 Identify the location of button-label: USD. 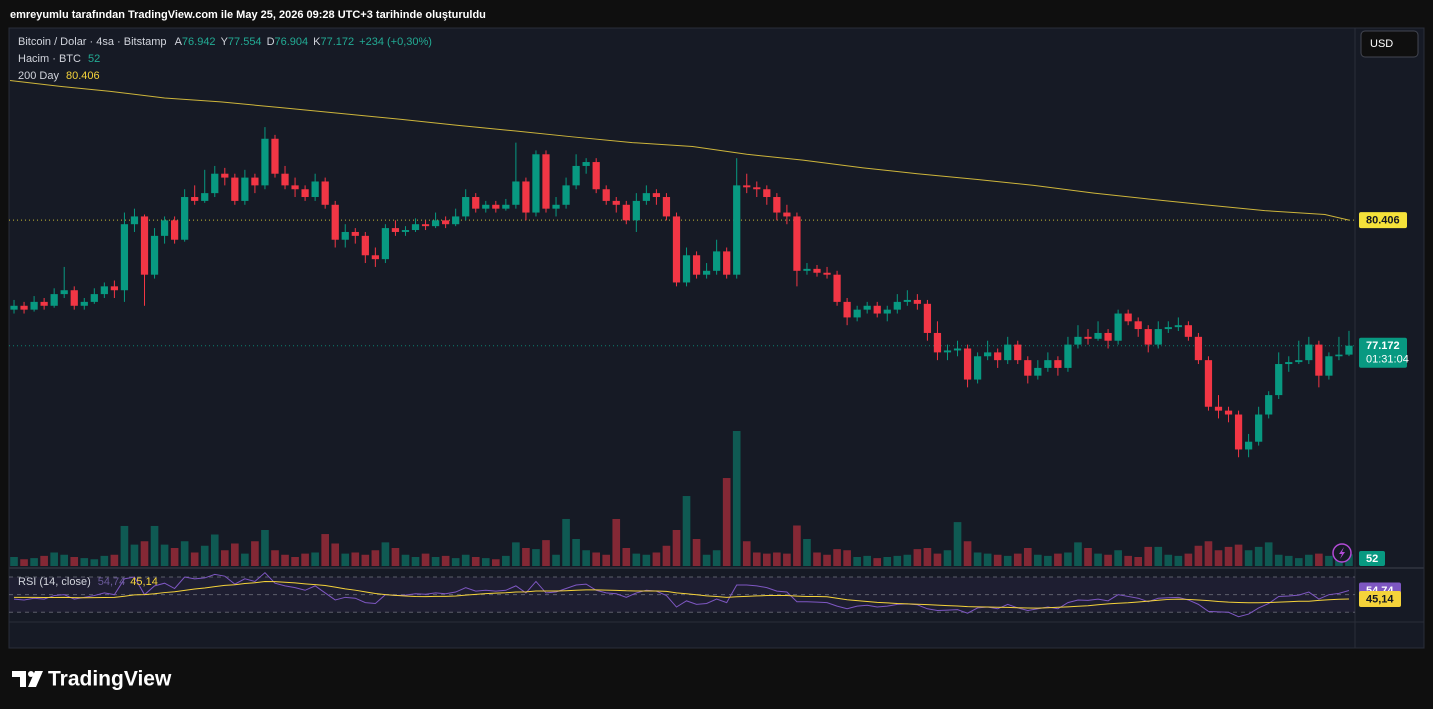
(1381, 44).